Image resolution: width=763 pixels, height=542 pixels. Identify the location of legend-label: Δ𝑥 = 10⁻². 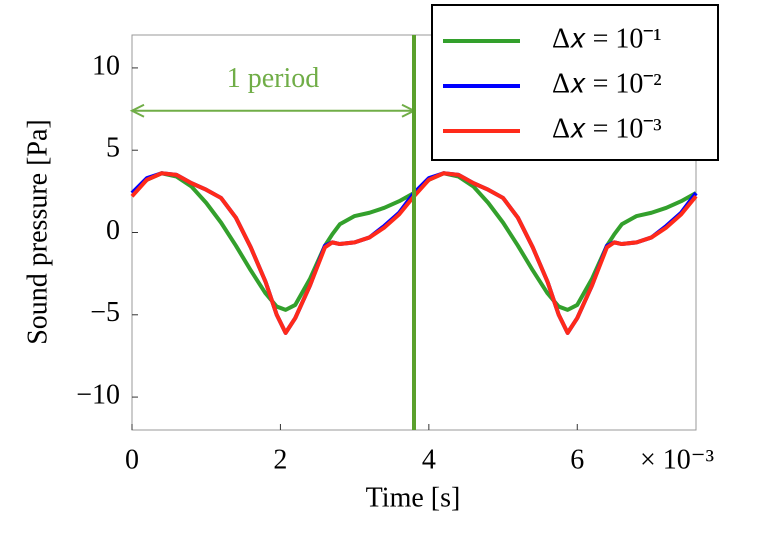
(607, 83).